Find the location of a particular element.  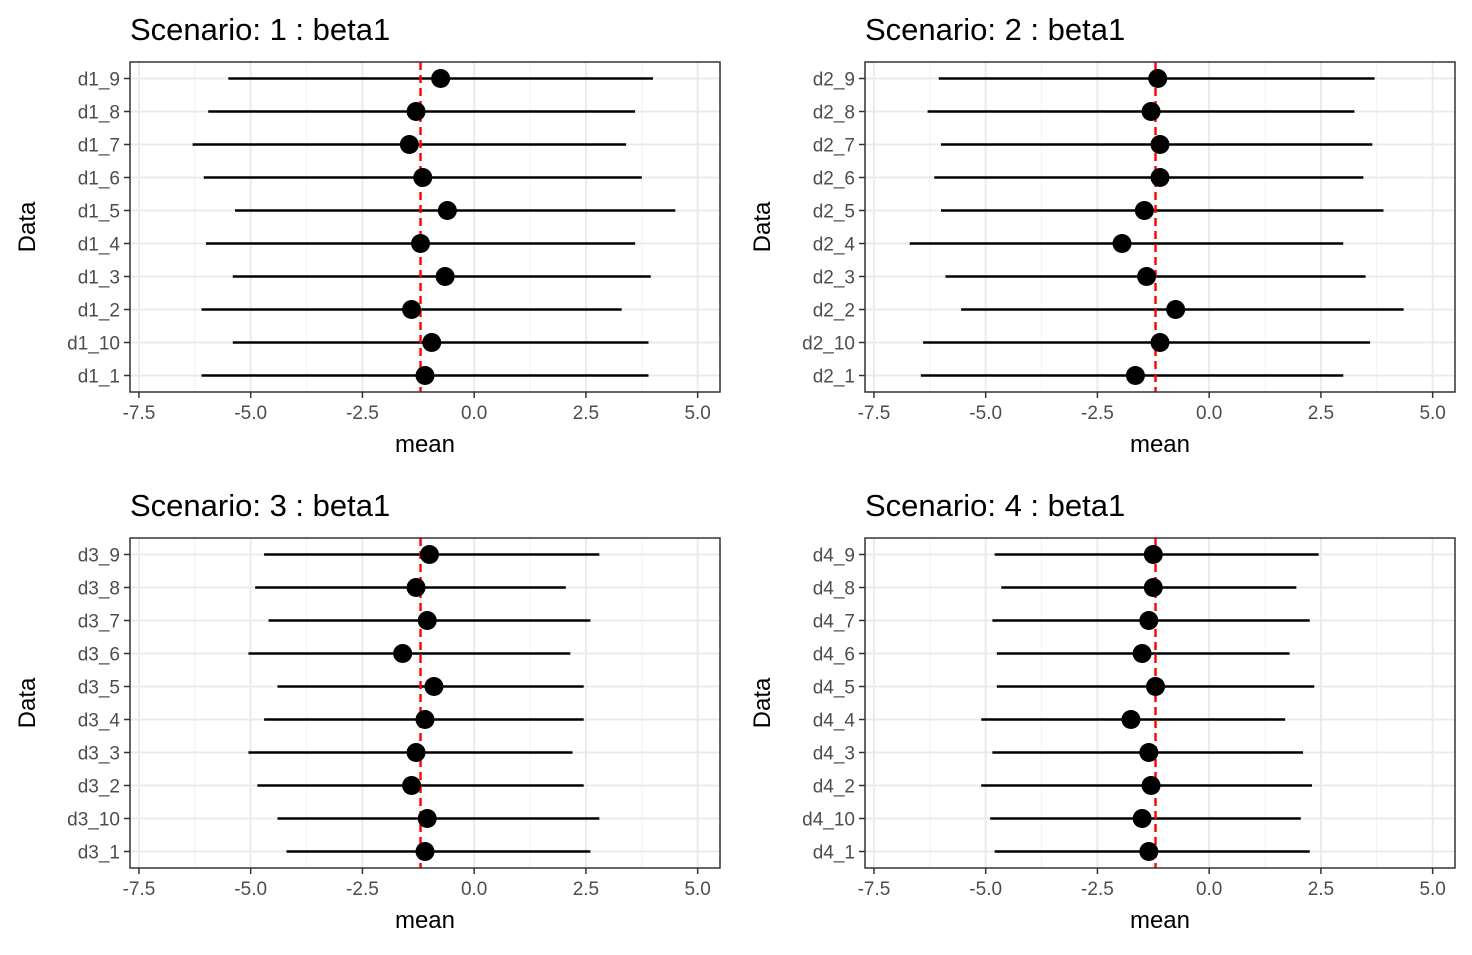

y-tick-label: d1_10 is located at coordinates (93, 344).